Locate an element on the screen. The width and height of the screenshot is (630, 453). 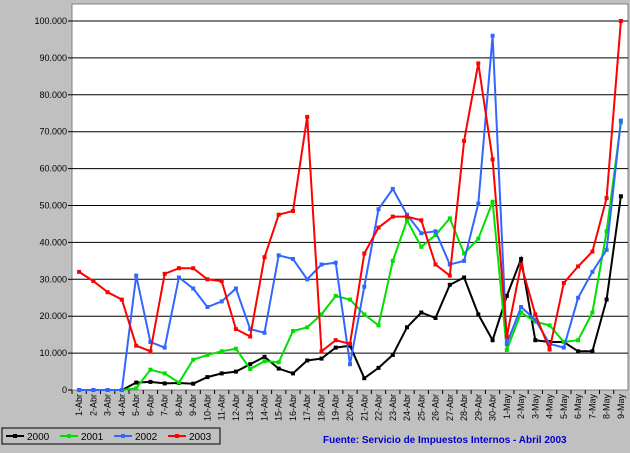
x-tick-label: 3-Abr is located at coordinates (108, 405).